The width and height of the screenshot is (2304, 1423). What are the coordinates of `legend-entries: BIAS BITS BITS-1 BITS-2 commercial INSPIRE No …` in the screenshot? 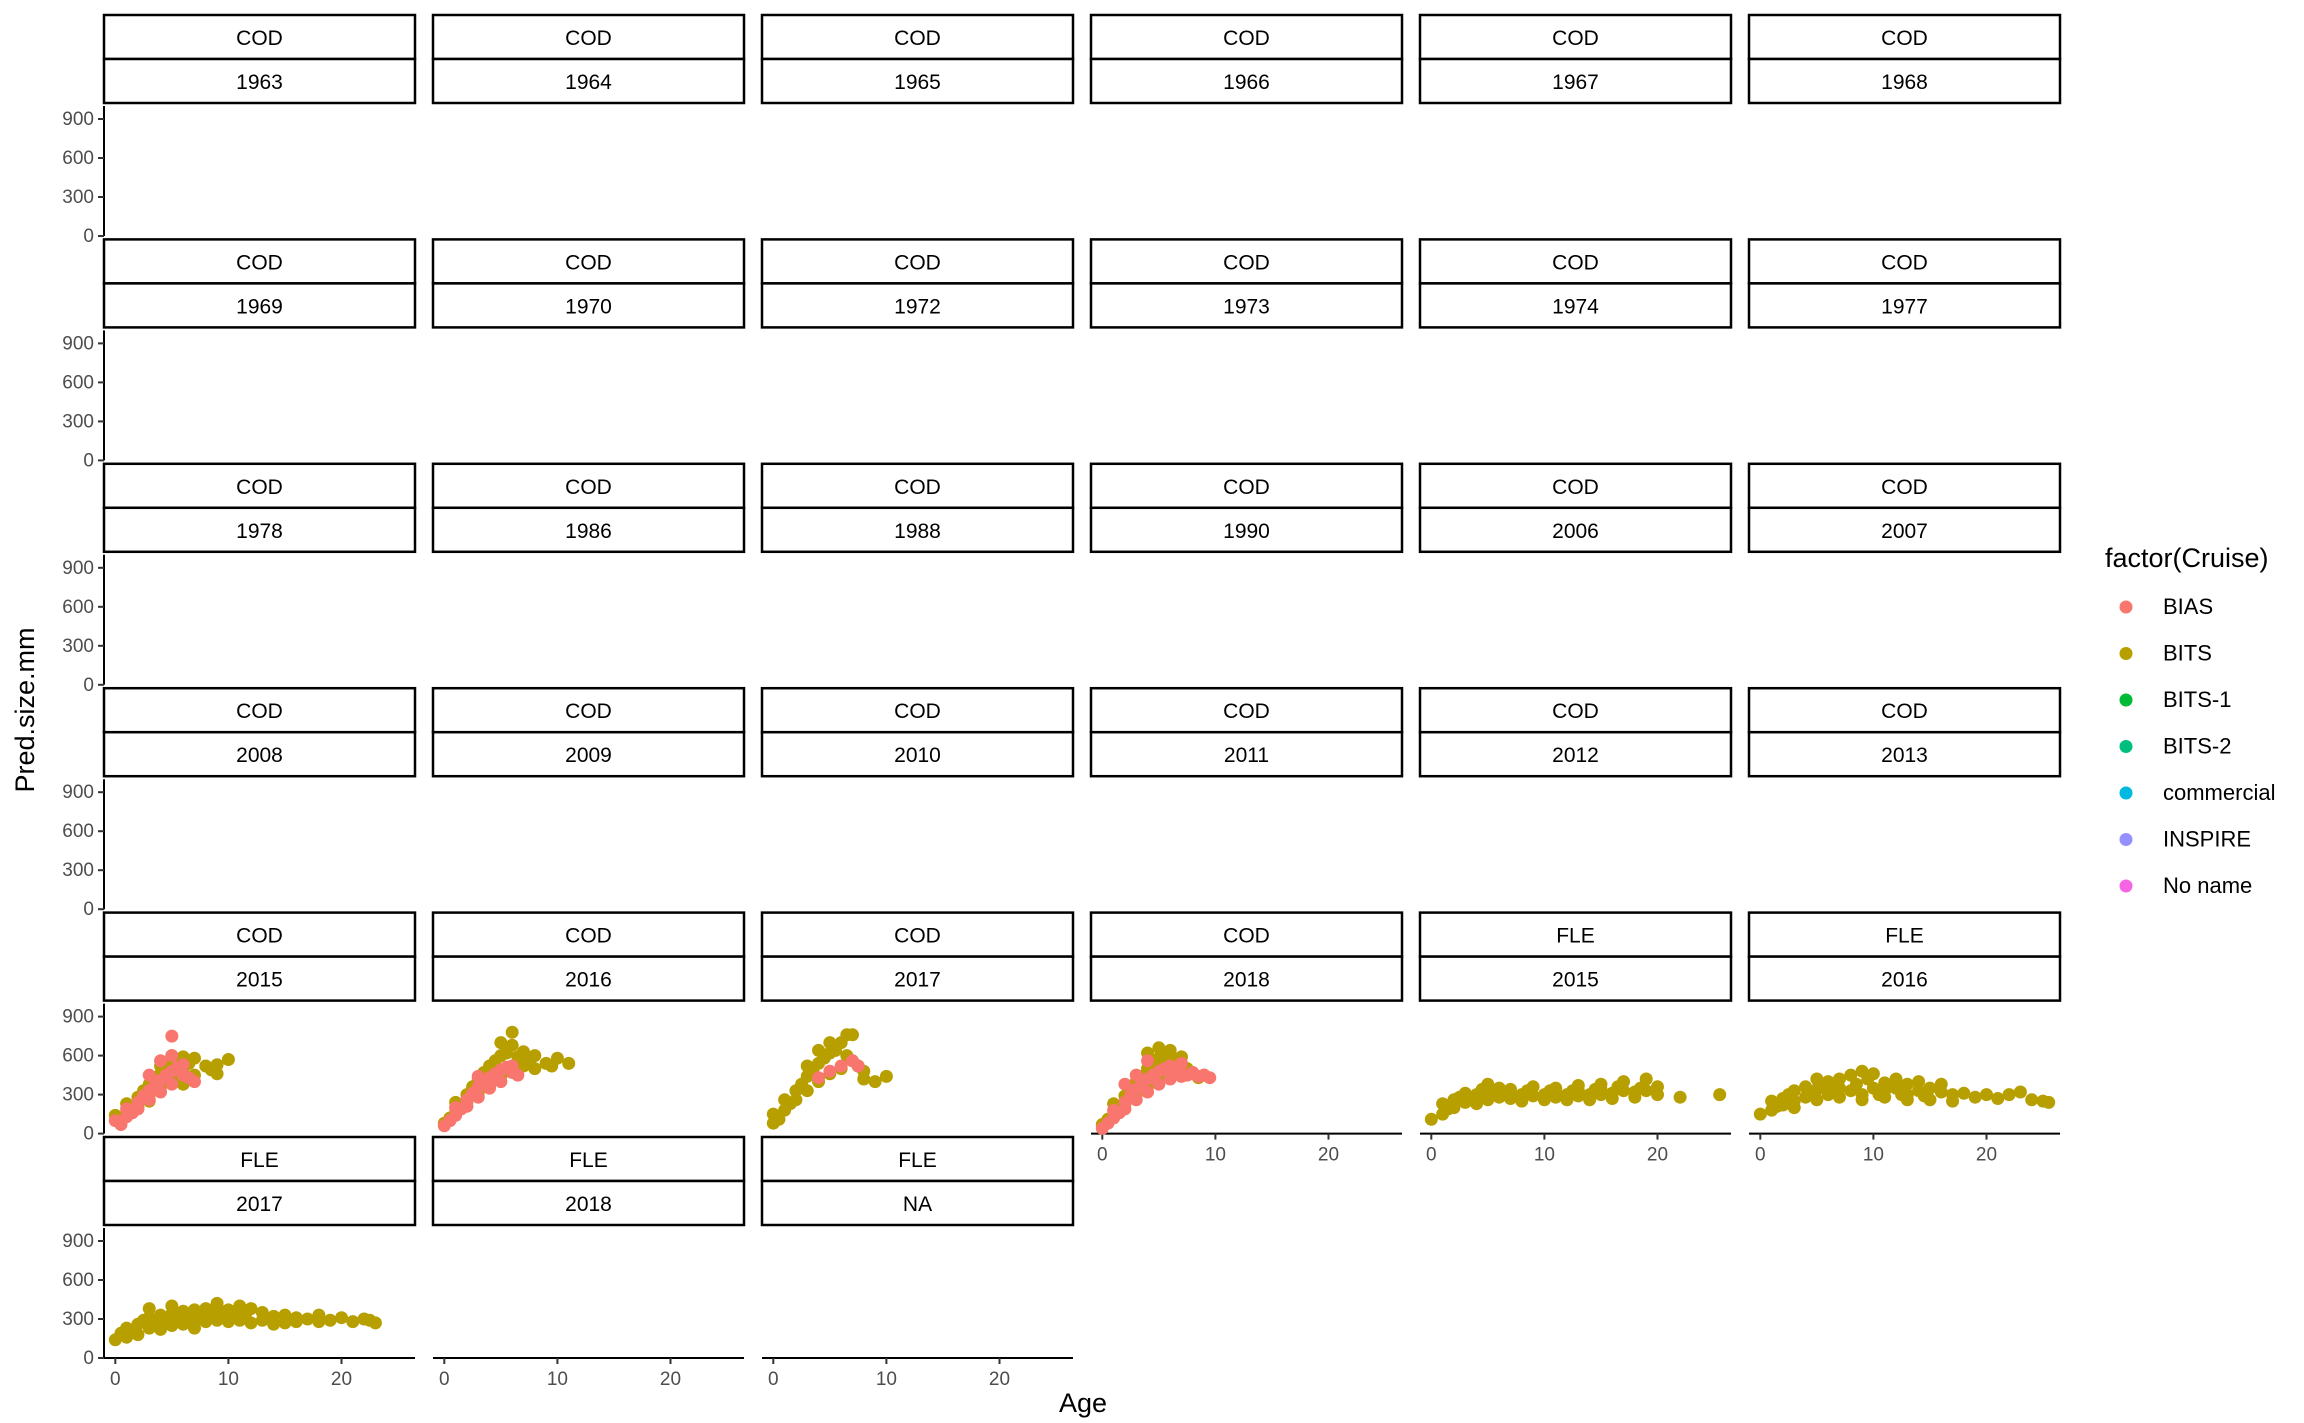 It's located at (2197, 746).